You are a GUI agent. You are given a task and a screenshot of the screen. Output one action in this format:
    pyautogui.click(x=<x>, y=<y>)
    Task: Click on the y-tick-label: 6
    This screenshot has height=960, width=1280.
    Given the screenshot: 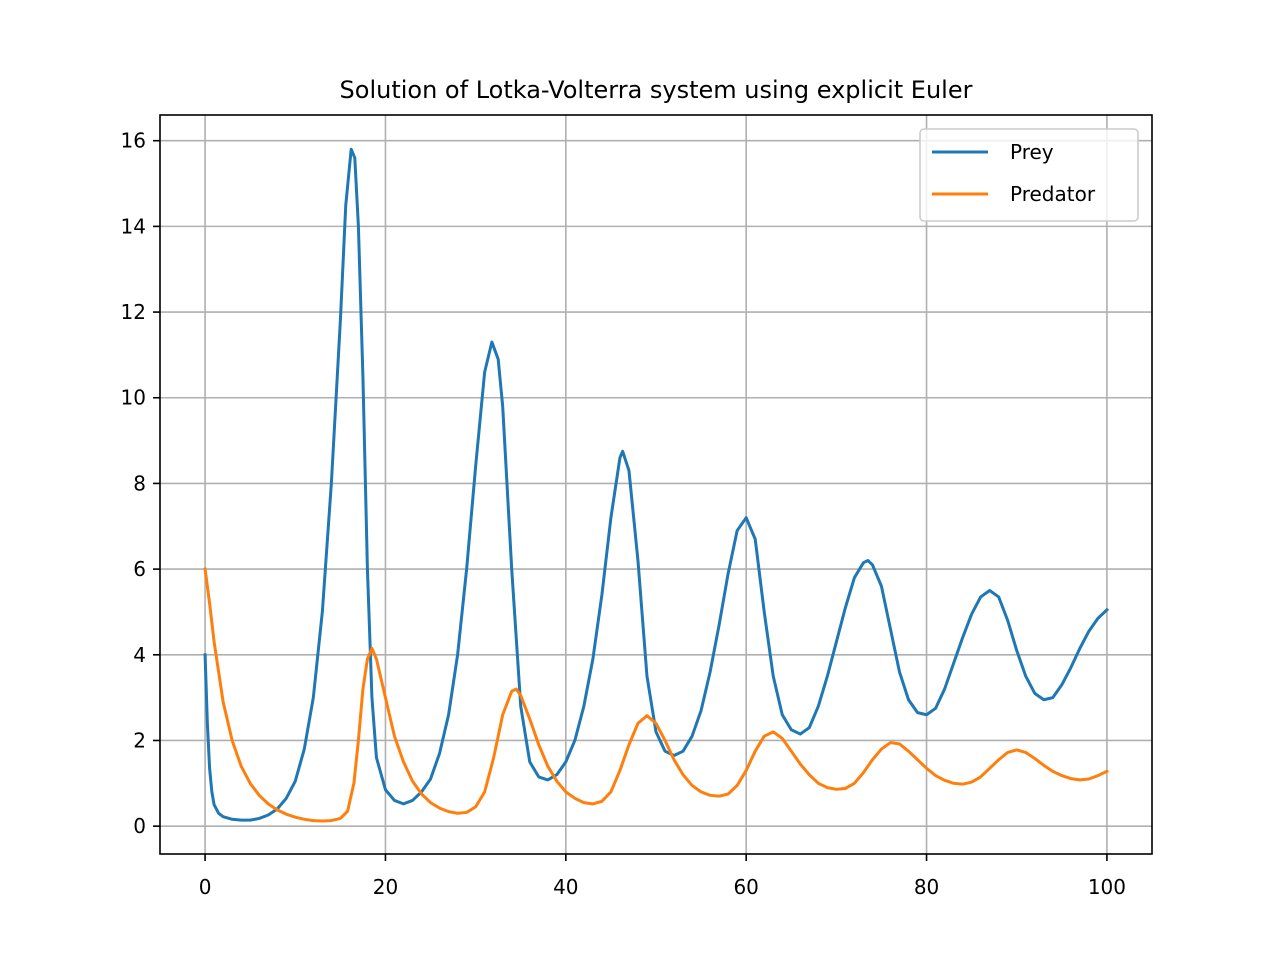 What is the action you would take?
    pyautogui.click(x=139, y=569)
    